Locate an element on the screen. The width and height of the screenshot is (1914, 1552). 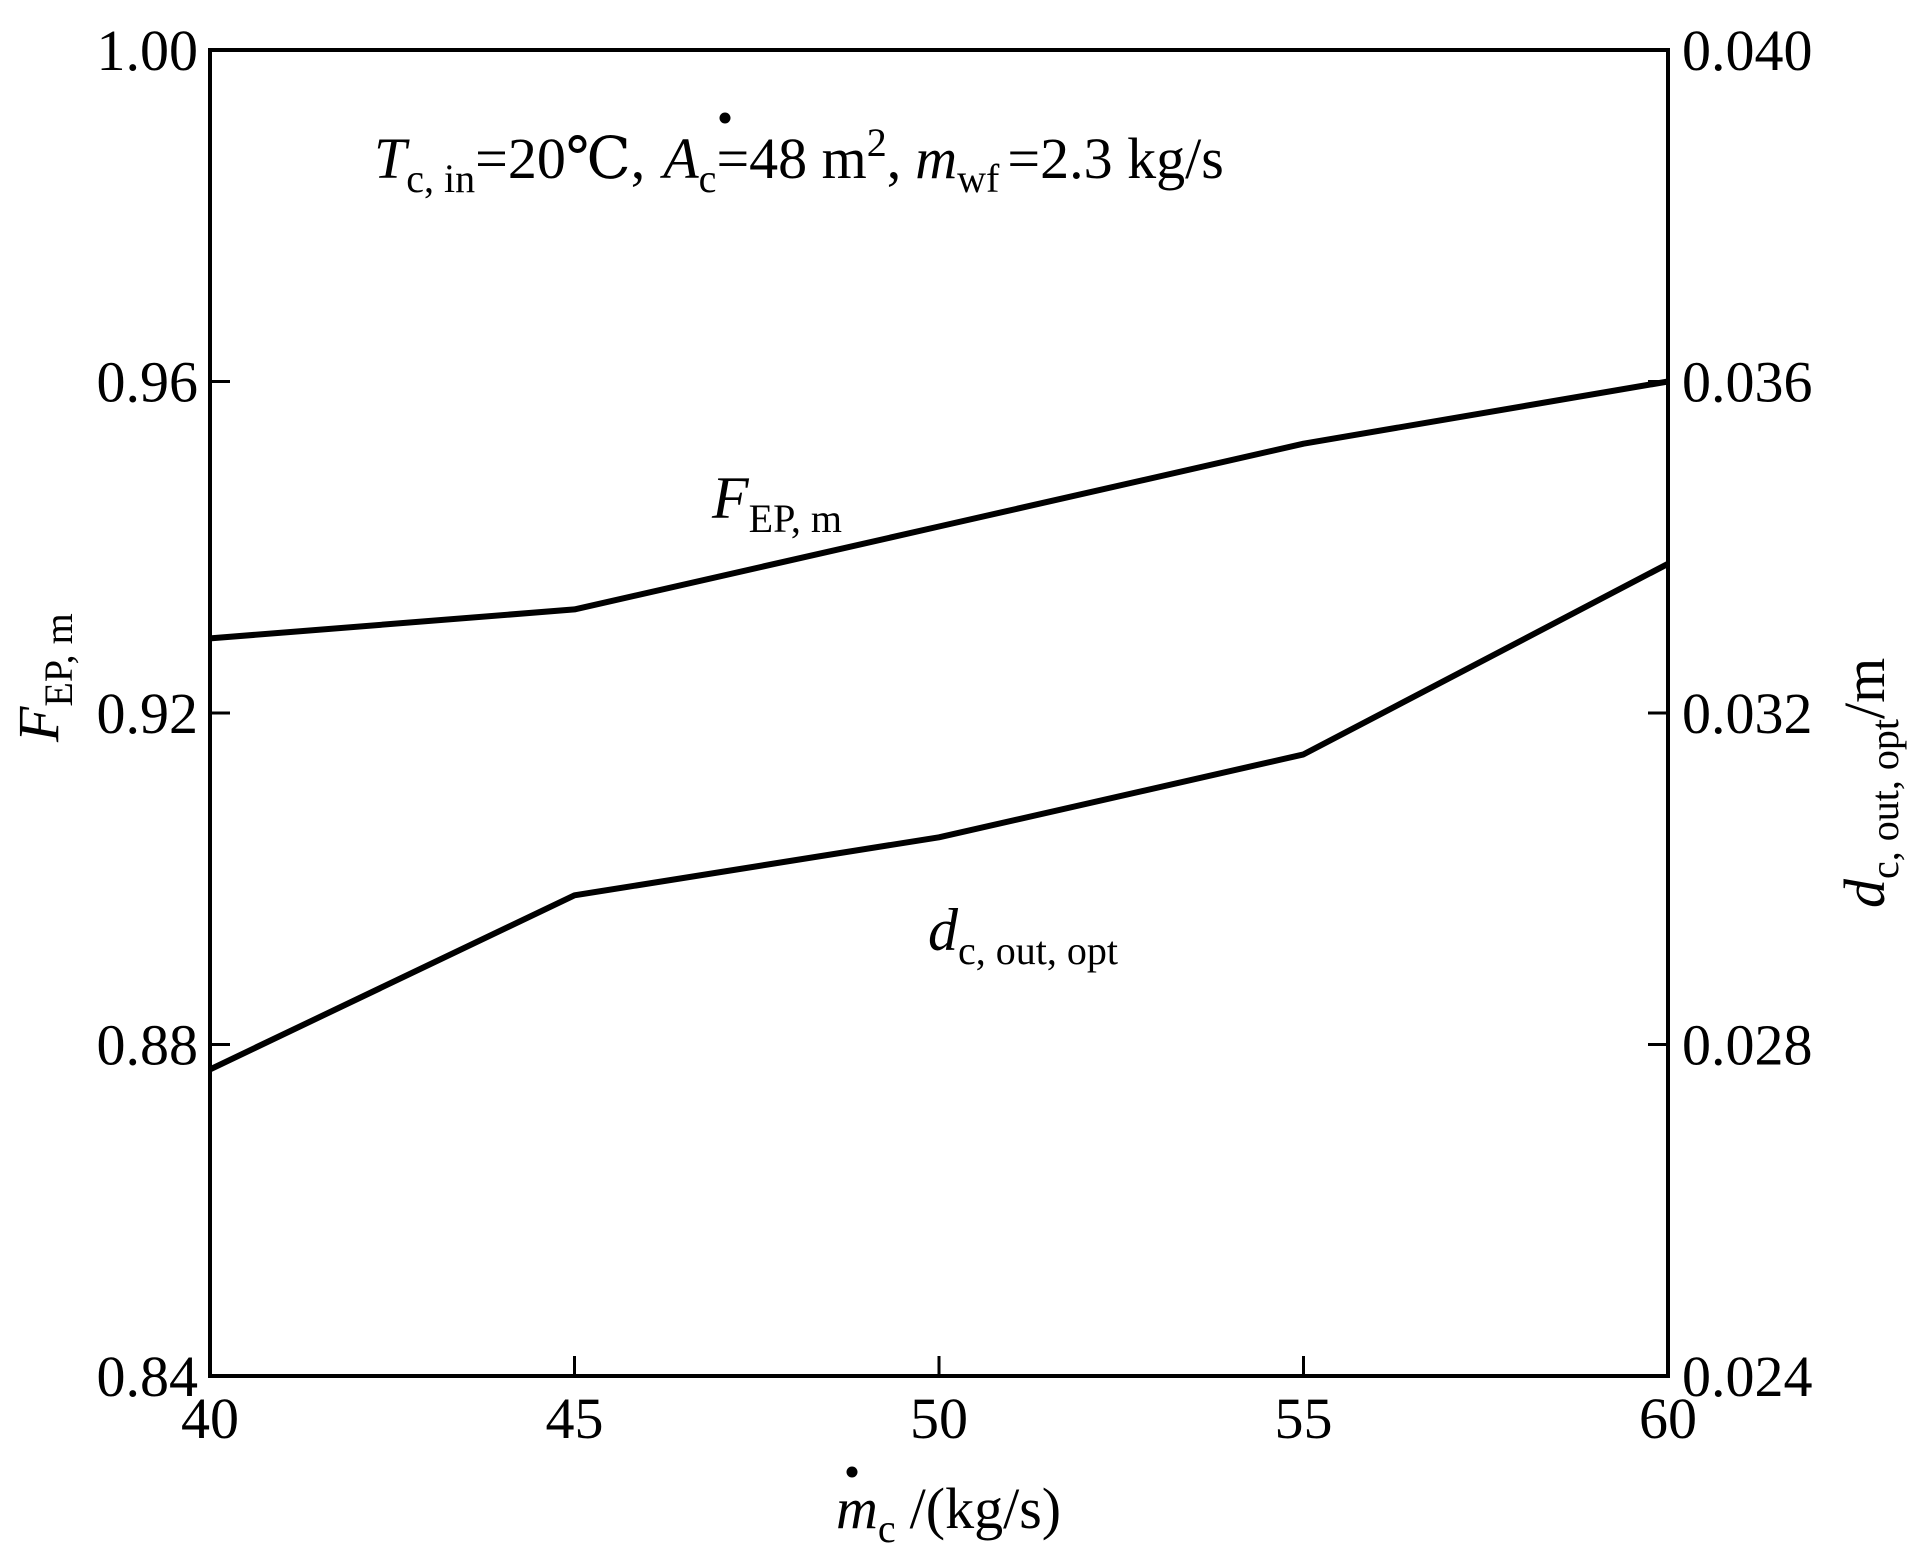
annotation-a-comma: , is located at coordinates (894, 158).